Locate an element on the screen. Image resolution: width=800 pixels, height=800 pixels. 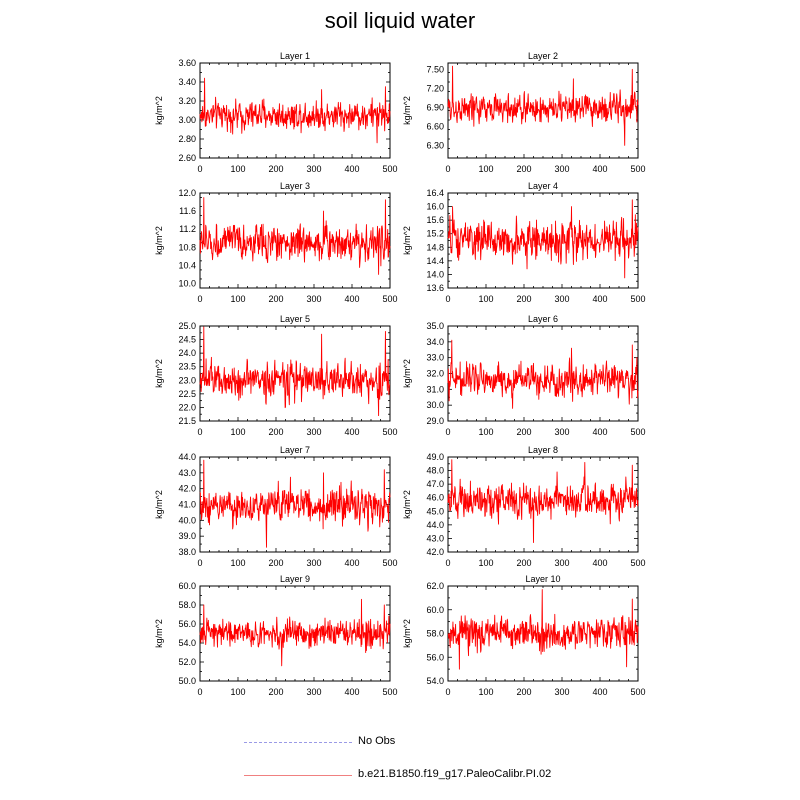
layer-10-xtick-label: 0 is located at coordinates (447, 692).